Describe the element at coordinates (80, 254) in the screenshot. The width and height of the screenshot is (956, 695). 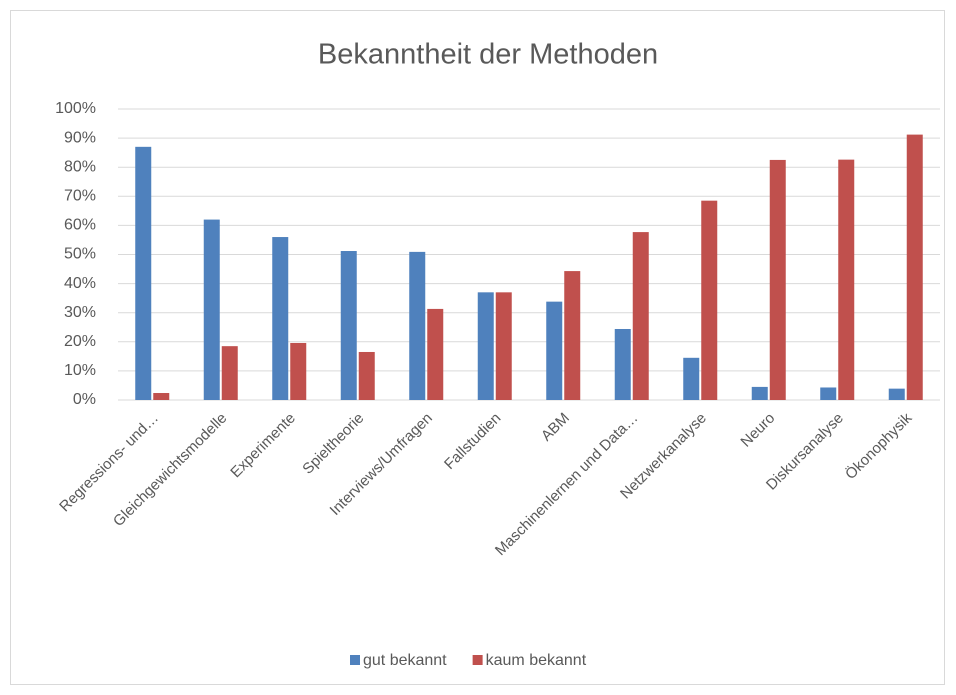
I see `y-tick-label: 50%` at that location.